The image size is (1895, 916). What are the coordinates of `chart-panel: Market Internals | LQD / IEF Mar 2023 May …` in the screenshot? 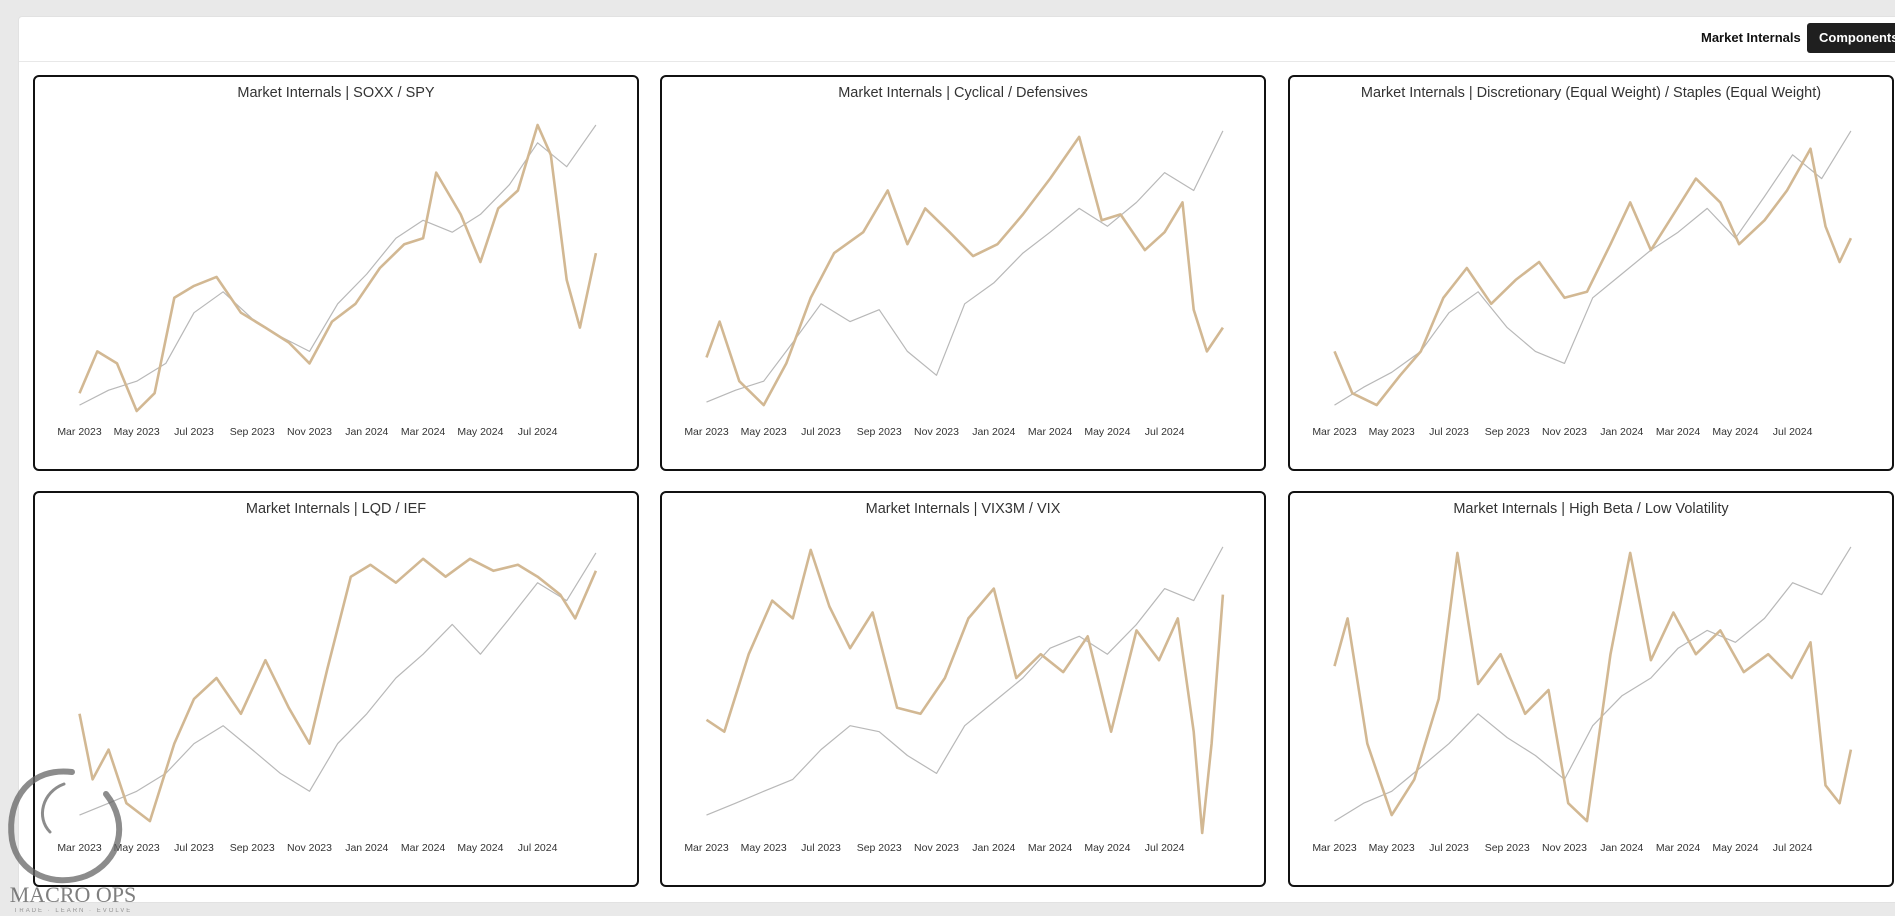 It's located at (336, 689).